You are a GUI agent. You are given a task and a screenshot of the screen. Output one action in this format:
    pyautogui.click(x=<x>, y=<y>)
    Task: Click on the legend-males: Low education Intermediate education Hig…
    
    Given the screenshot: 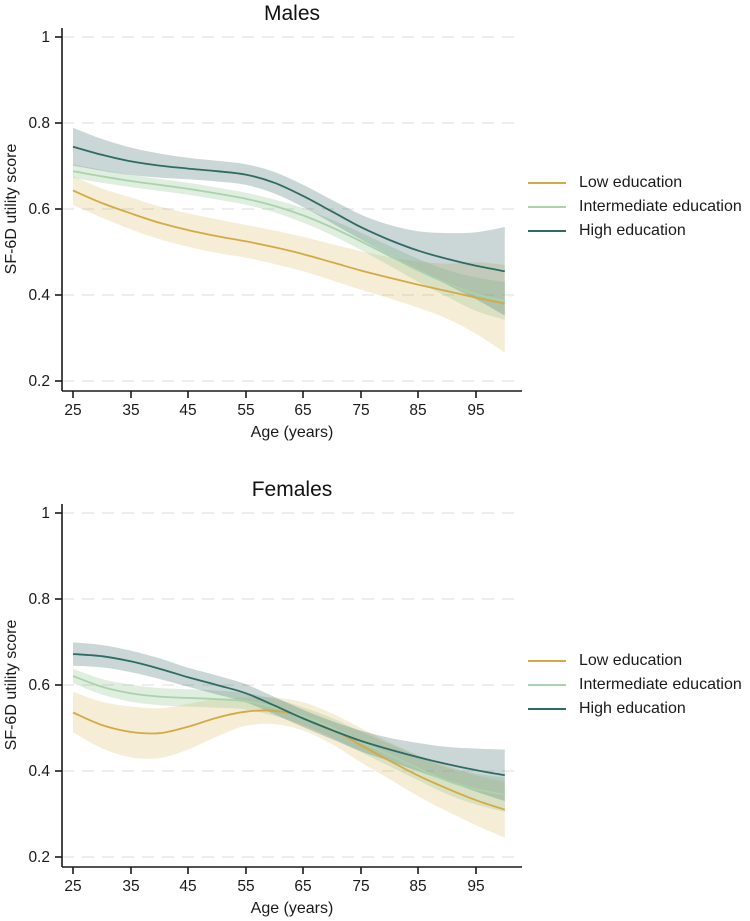 What is the action you would take?
    pyautogui.click(x=639, y=207)
    